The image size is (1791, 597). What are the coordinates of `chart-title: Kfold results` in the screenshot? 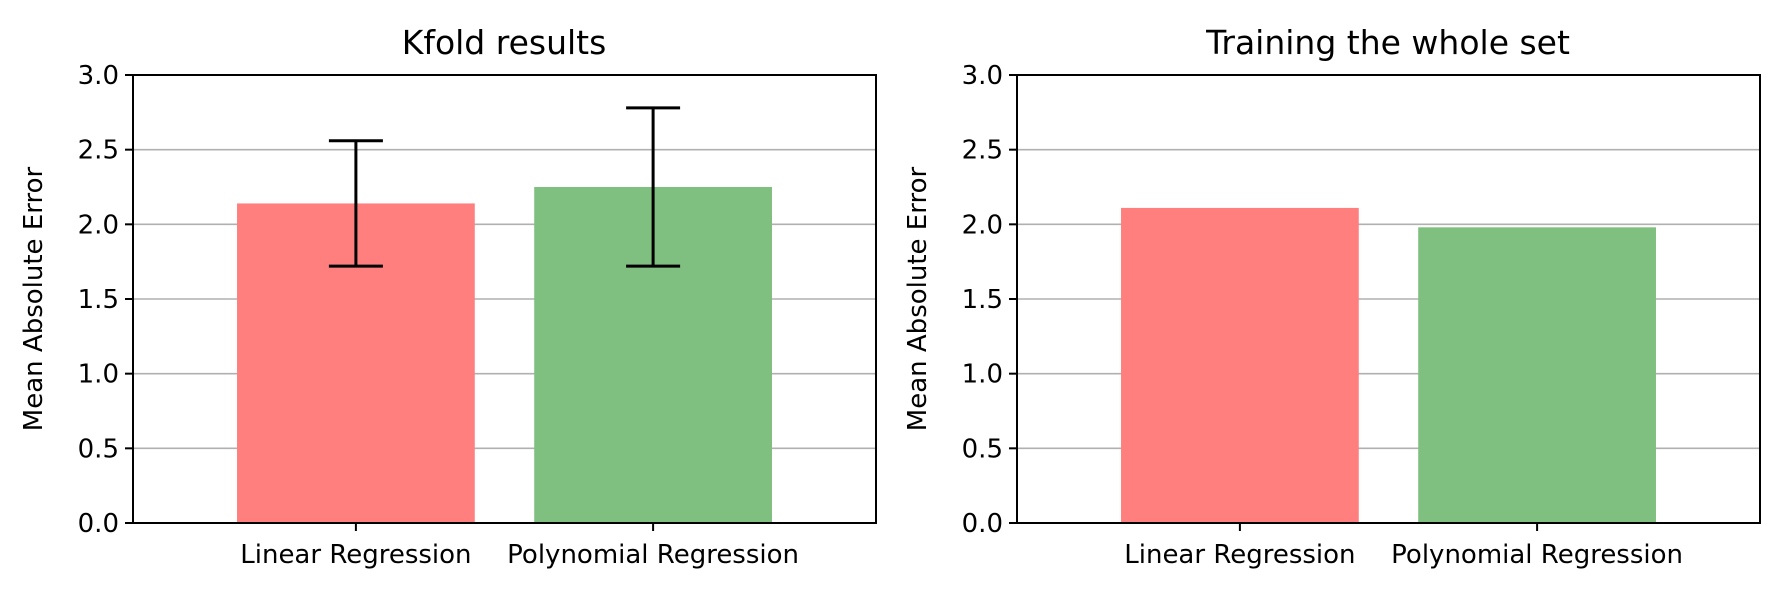 It's located at (504, 42).